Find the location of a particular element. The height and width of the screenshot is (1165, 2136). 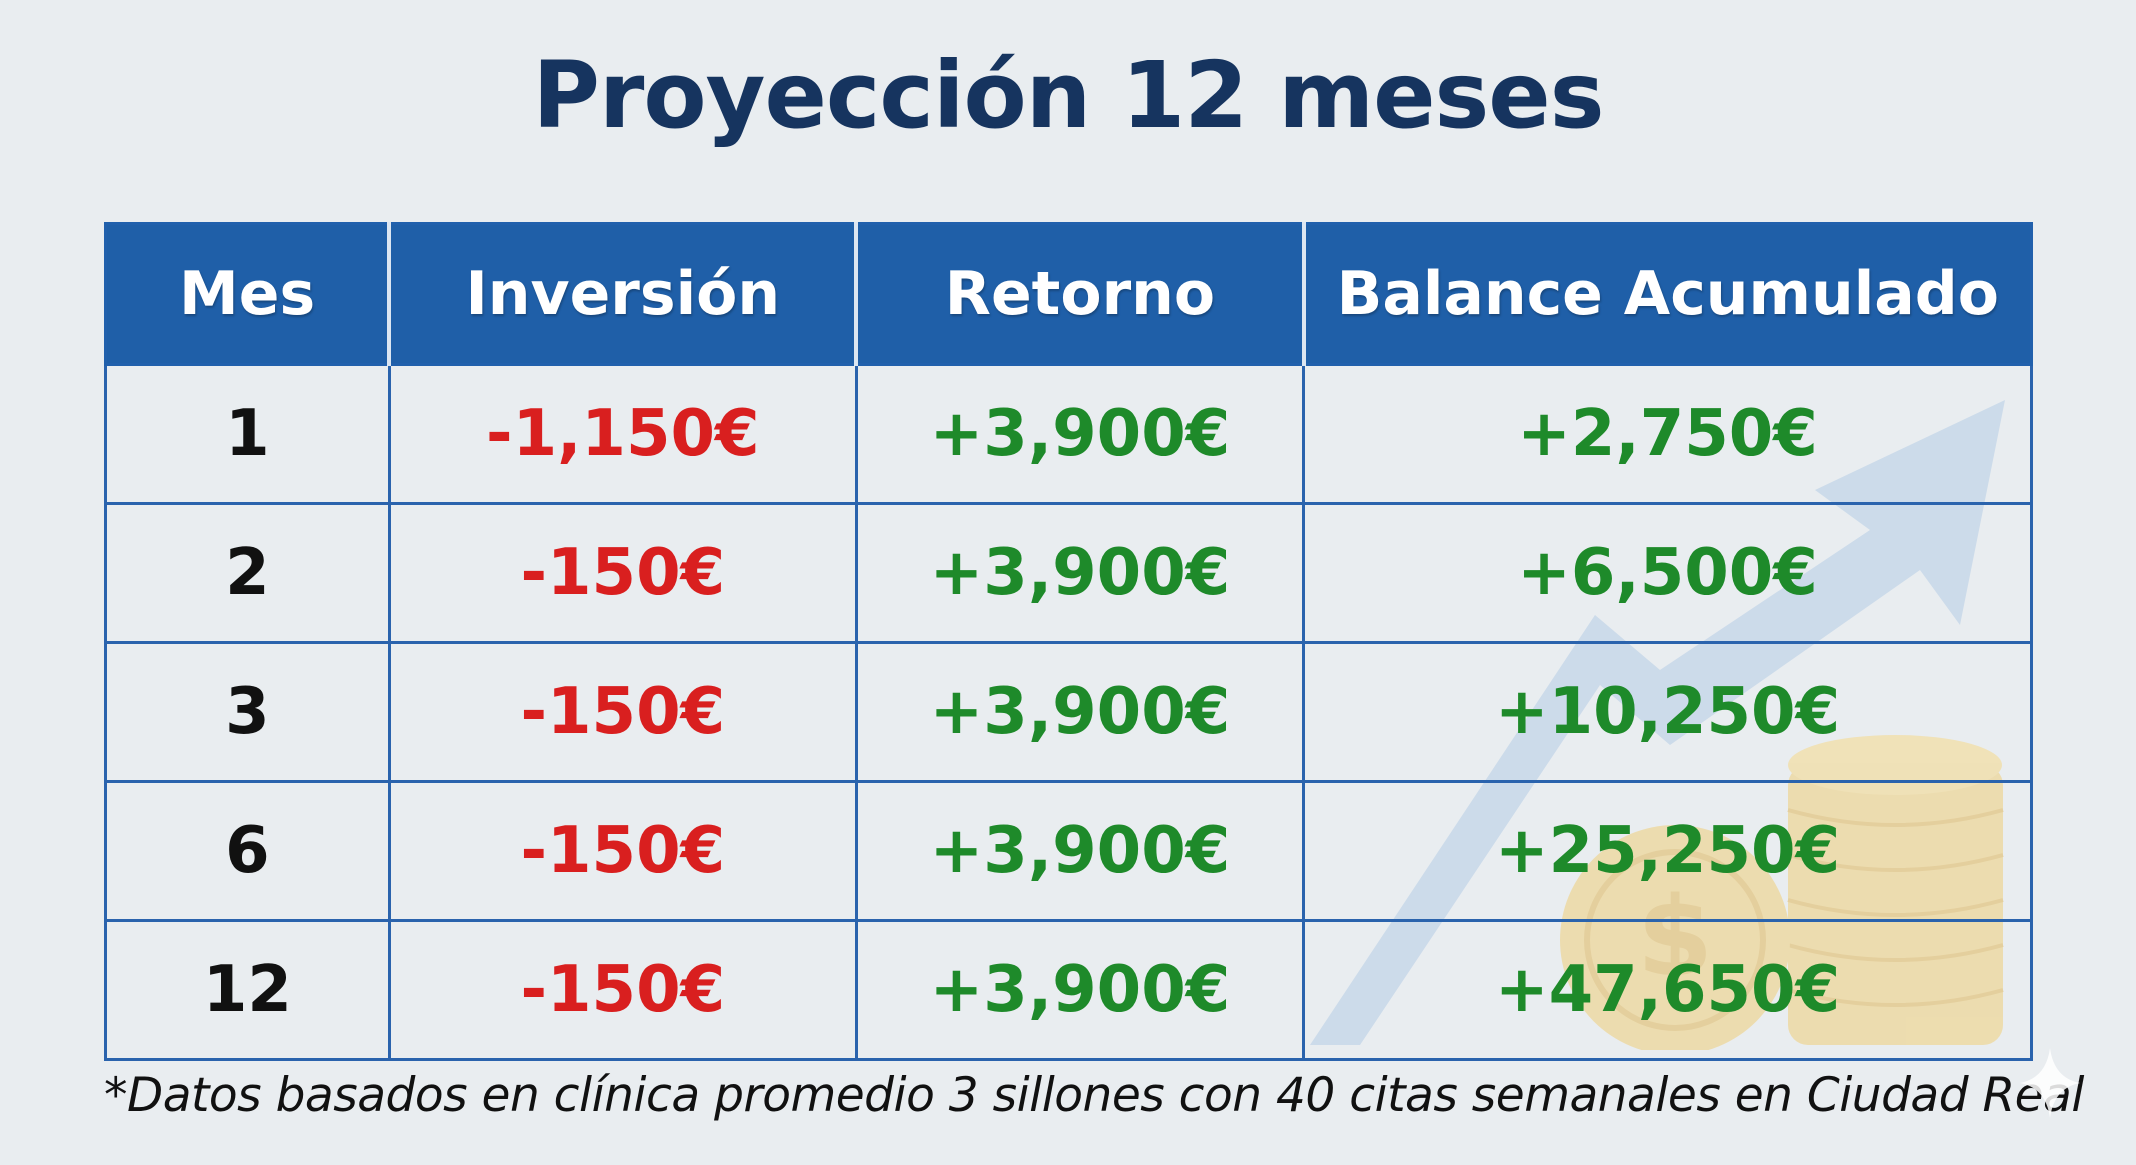

header-retorno: Retorno is located at coordinates (1081, 294).